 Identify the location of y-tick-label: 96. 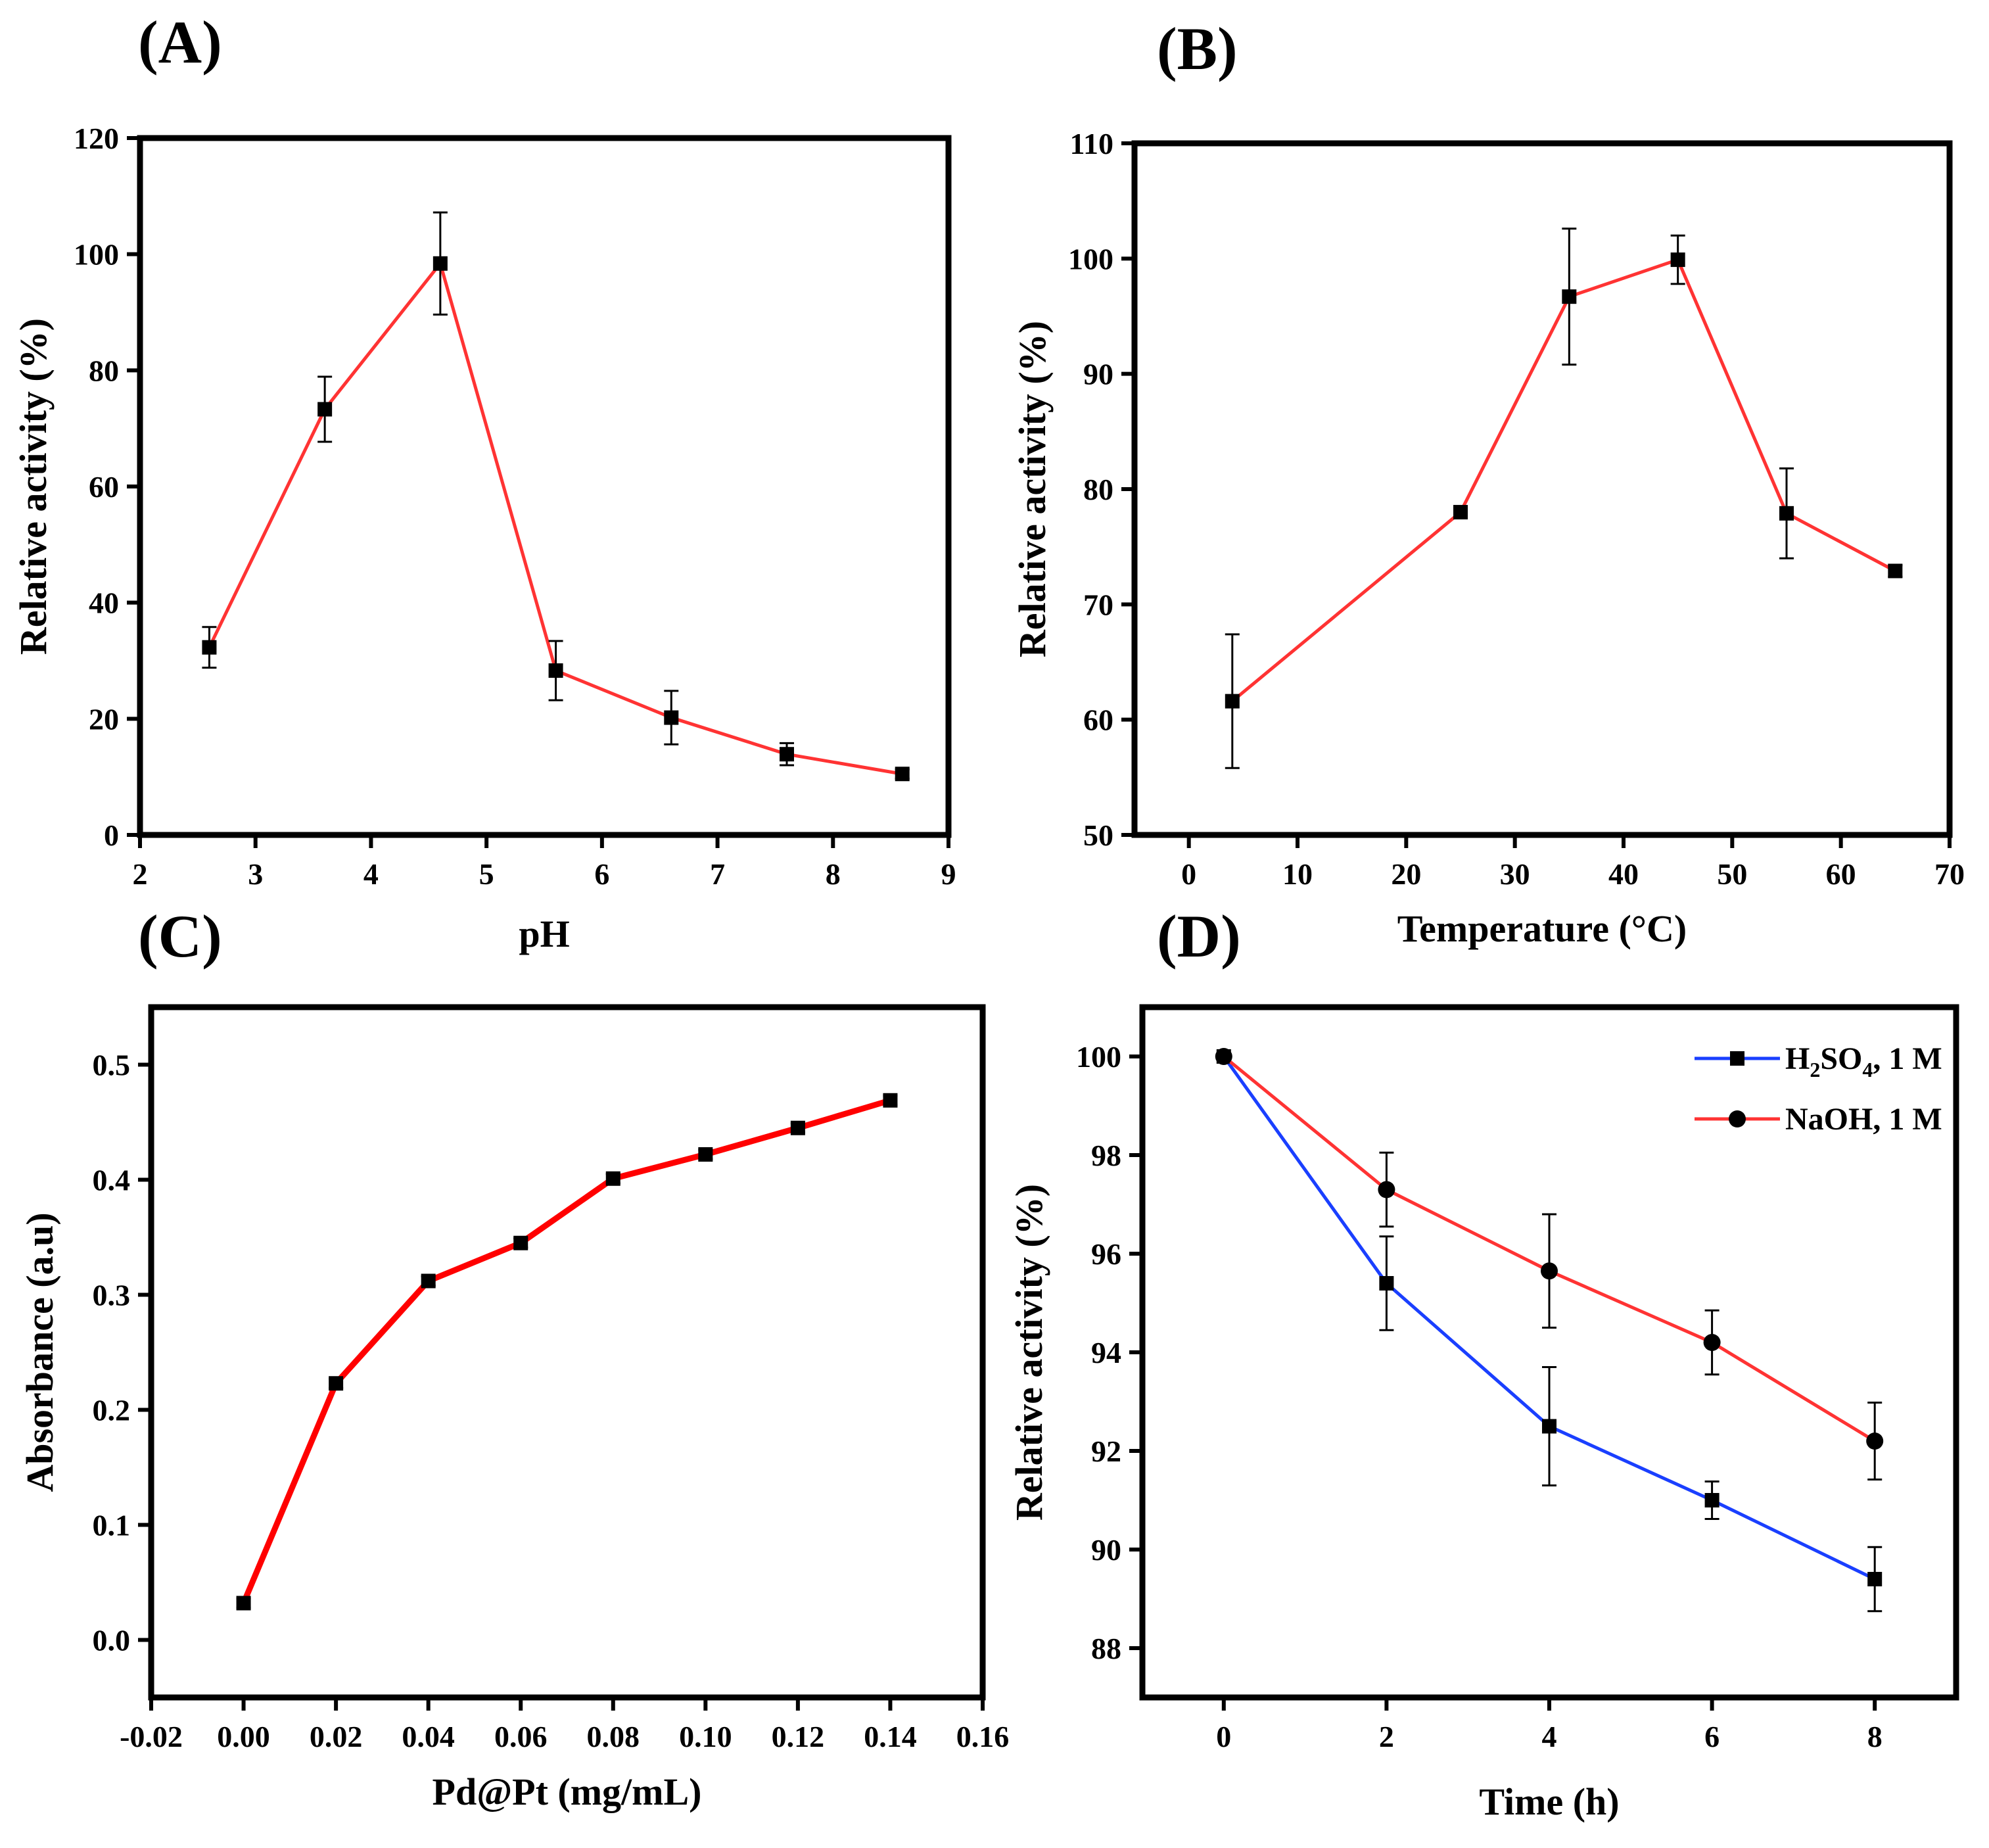
(1106, 1254).